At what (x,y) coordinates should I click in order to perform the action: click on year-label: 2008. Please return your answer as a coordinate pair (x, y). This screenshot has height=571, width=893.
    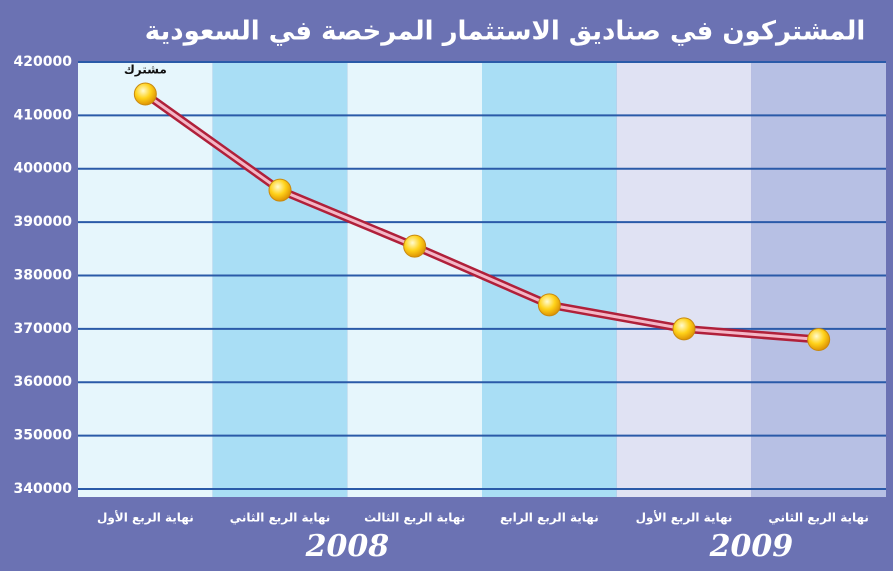
    Looking at the image, I should click on (347, 546).